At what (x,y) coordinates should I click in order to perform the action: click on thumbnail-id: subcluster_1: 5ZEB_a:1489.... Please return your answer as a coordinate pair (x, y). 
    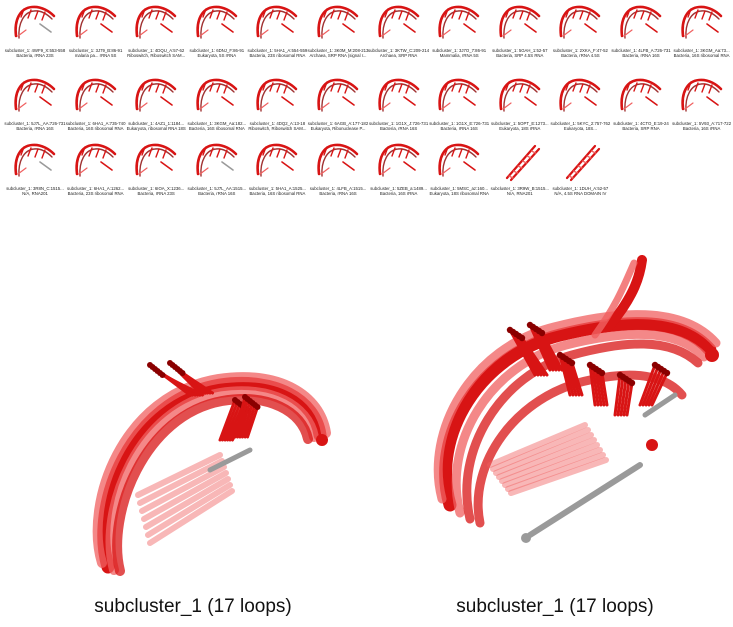
    Looking at the image, I should click on (398, 188).